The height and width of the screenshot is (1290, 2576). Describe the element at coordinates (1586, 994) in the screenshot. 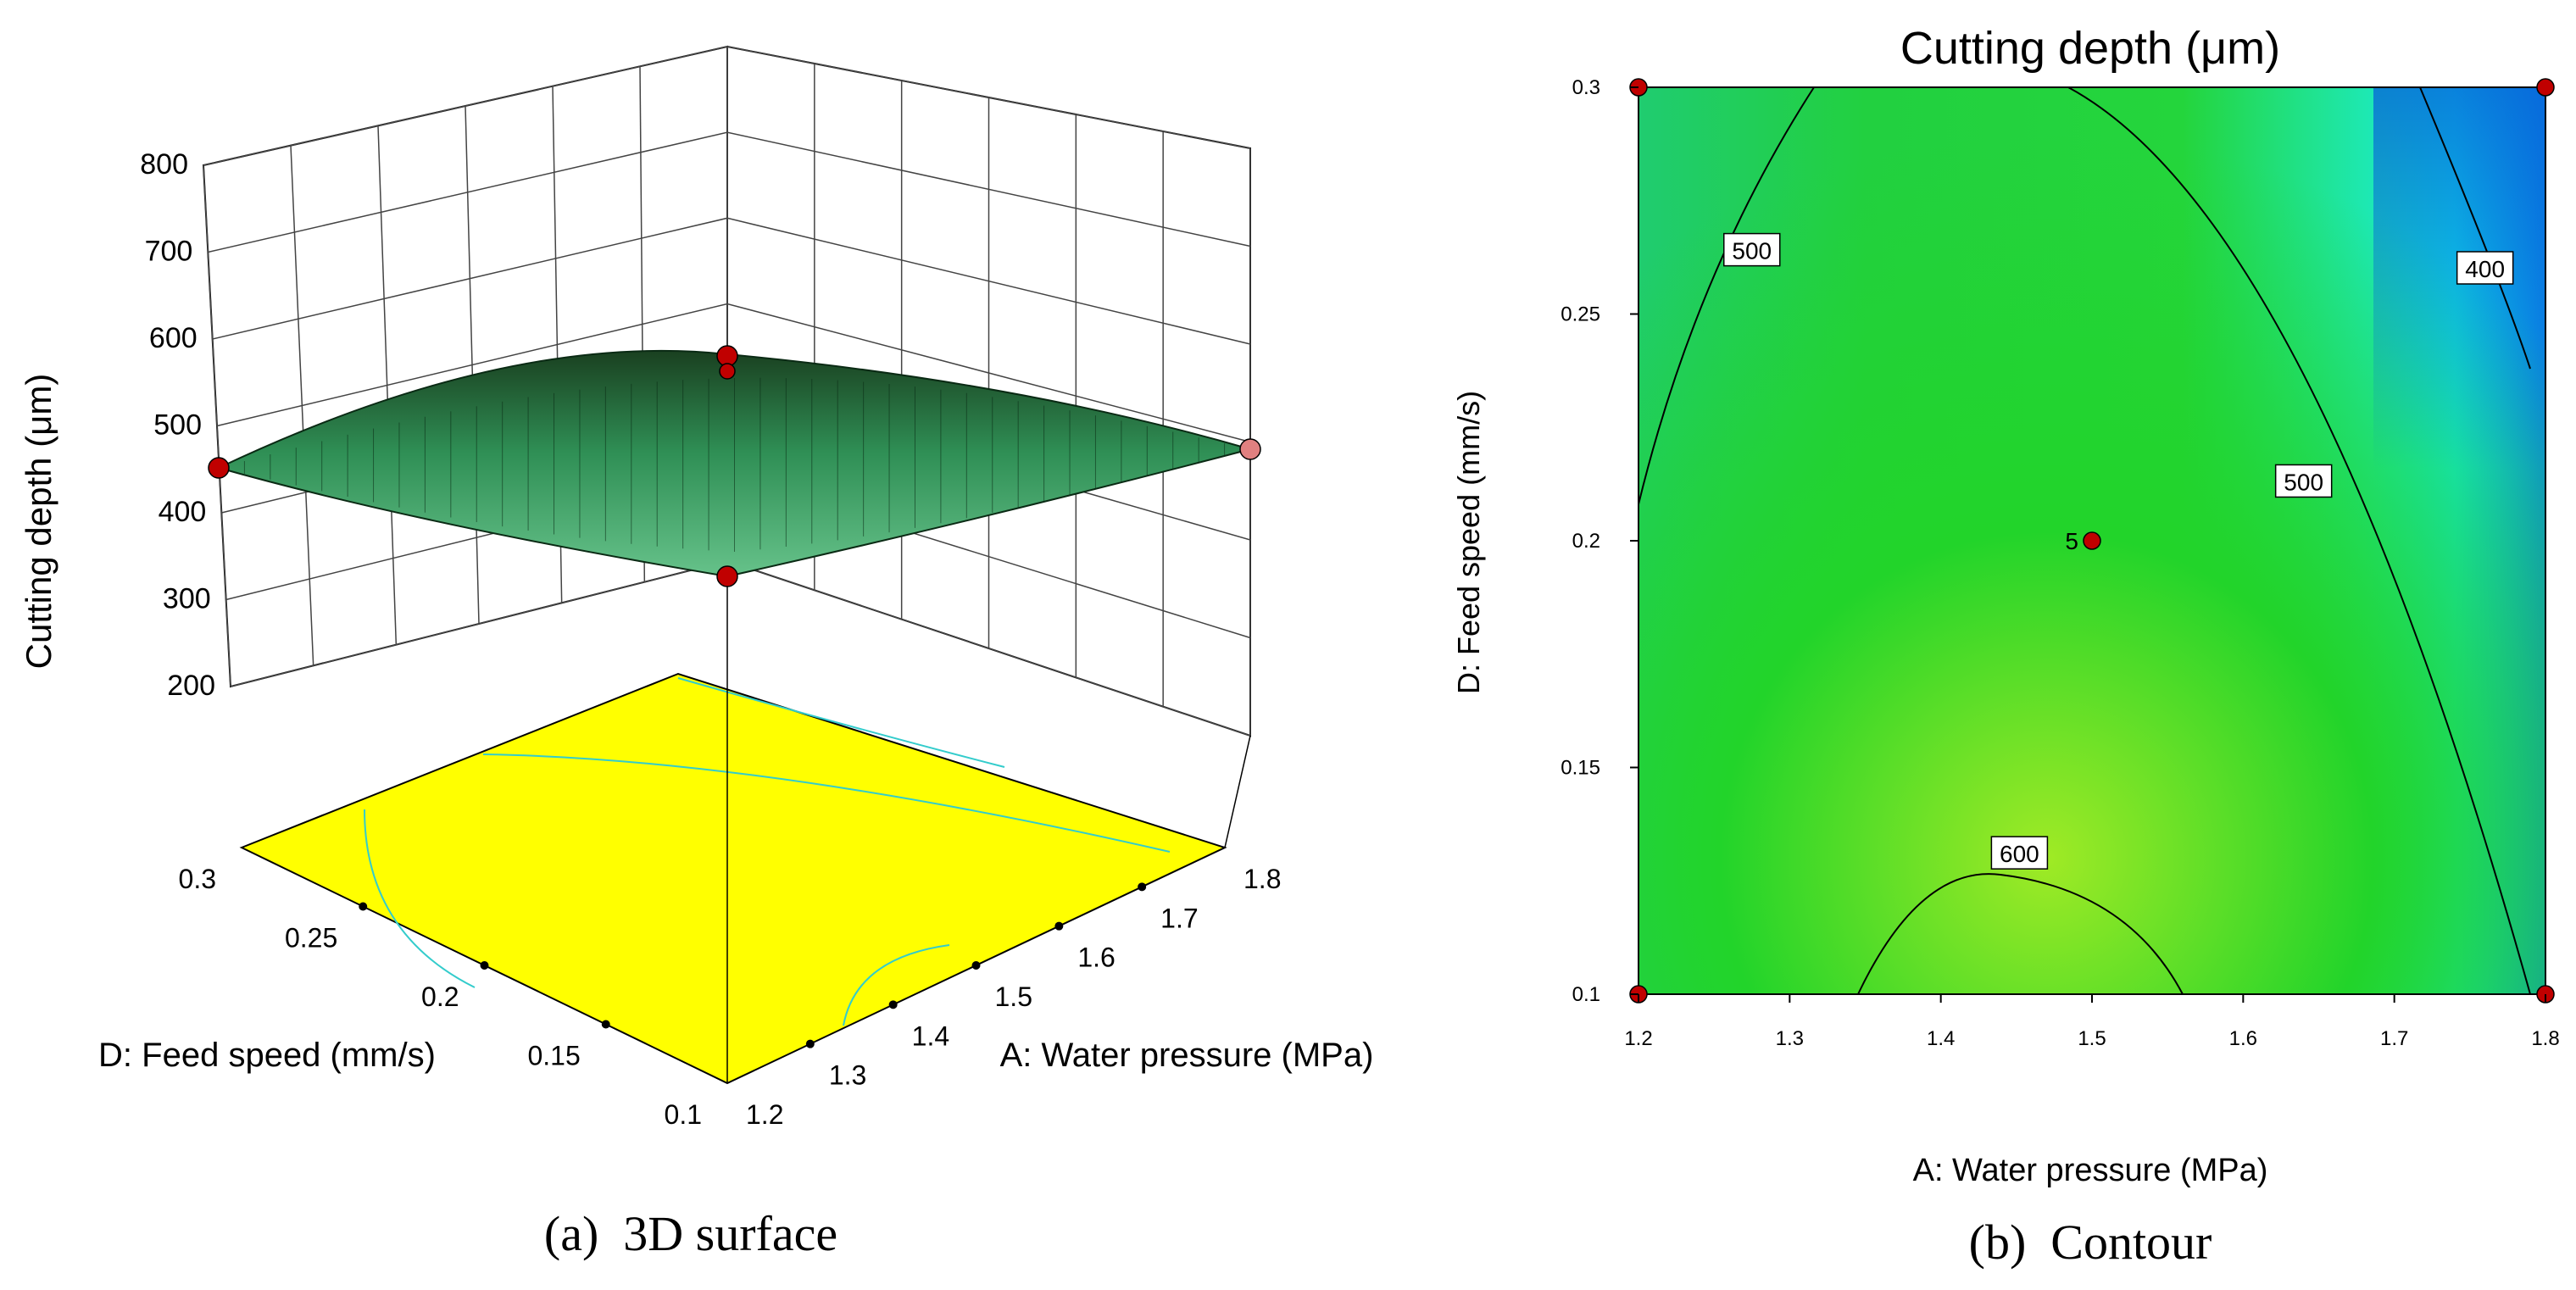

I see `contour-y-tick: 0.1` at that location.